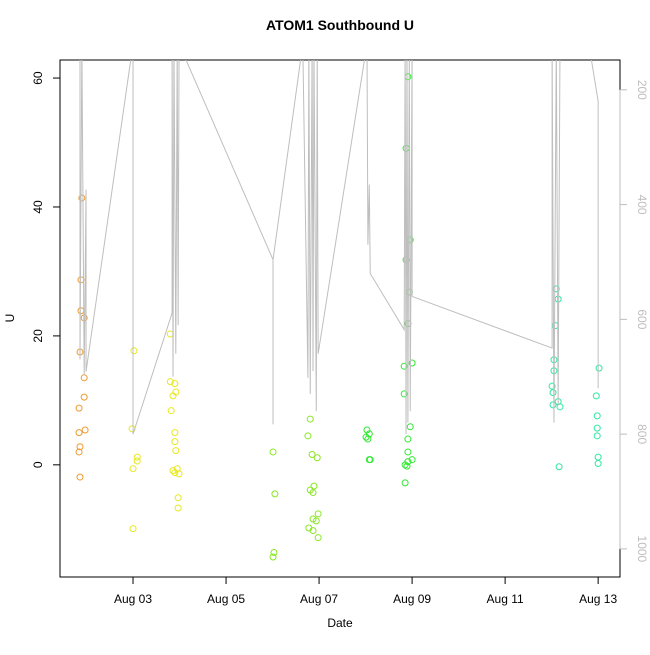 This screenshot has width=650, height=655. What do you see at coordinates (642, 434) in the screenshot?
I see `y2-tick-label: 800` at bounding box center [642, 434].